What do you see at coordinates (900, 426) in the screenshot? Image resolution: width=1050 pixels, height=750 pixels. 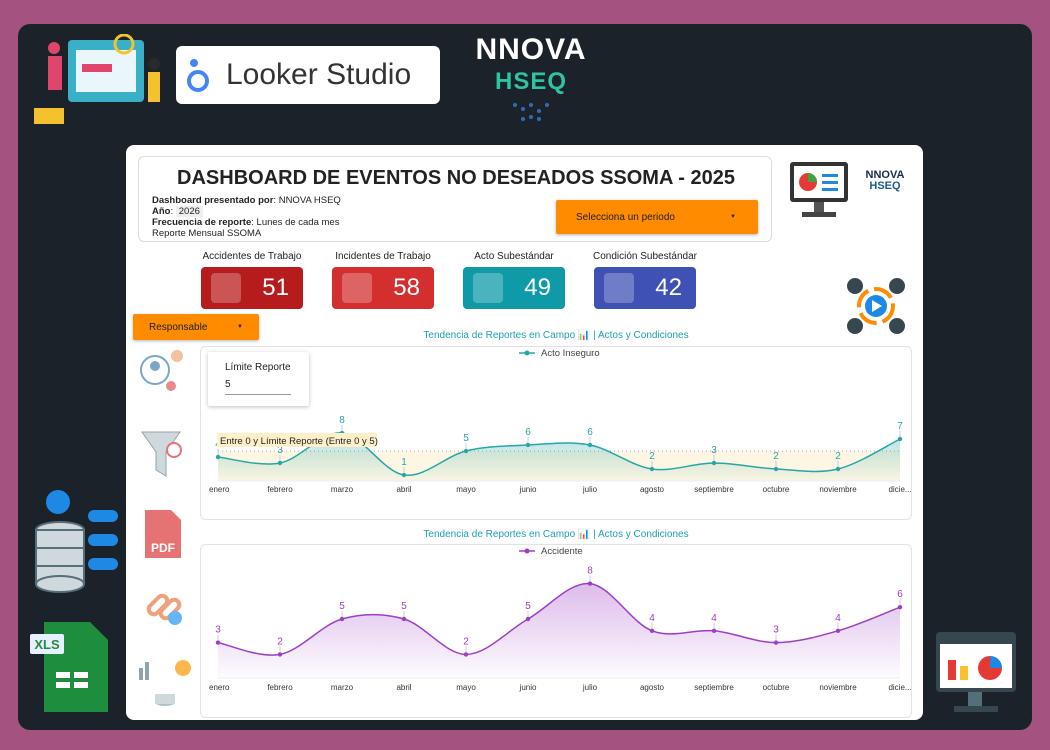 I see `data-label: 7` at bounding box center [900, 426].